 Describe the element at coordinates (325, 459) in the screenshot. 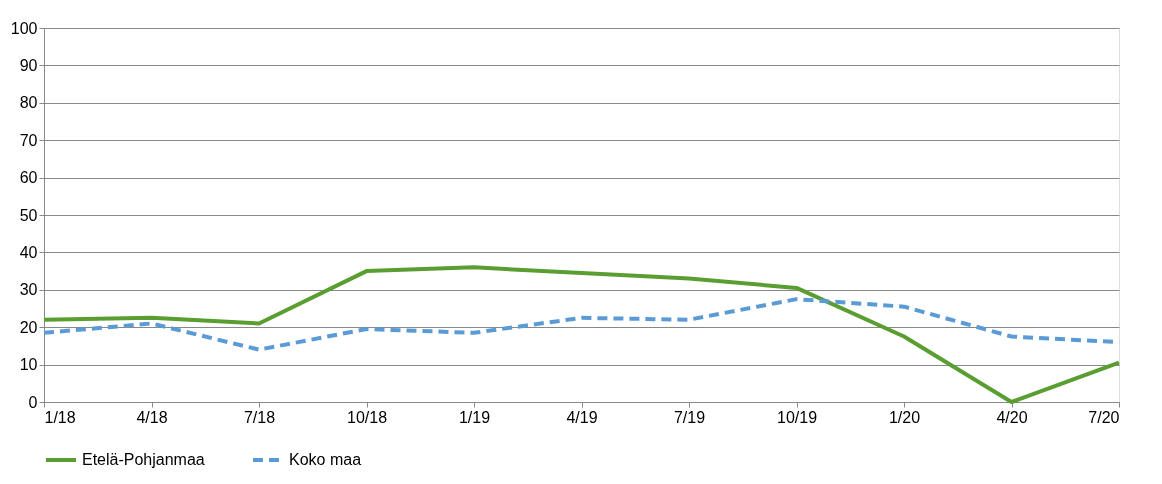

I see `legend-label: Koko maa` at that location.